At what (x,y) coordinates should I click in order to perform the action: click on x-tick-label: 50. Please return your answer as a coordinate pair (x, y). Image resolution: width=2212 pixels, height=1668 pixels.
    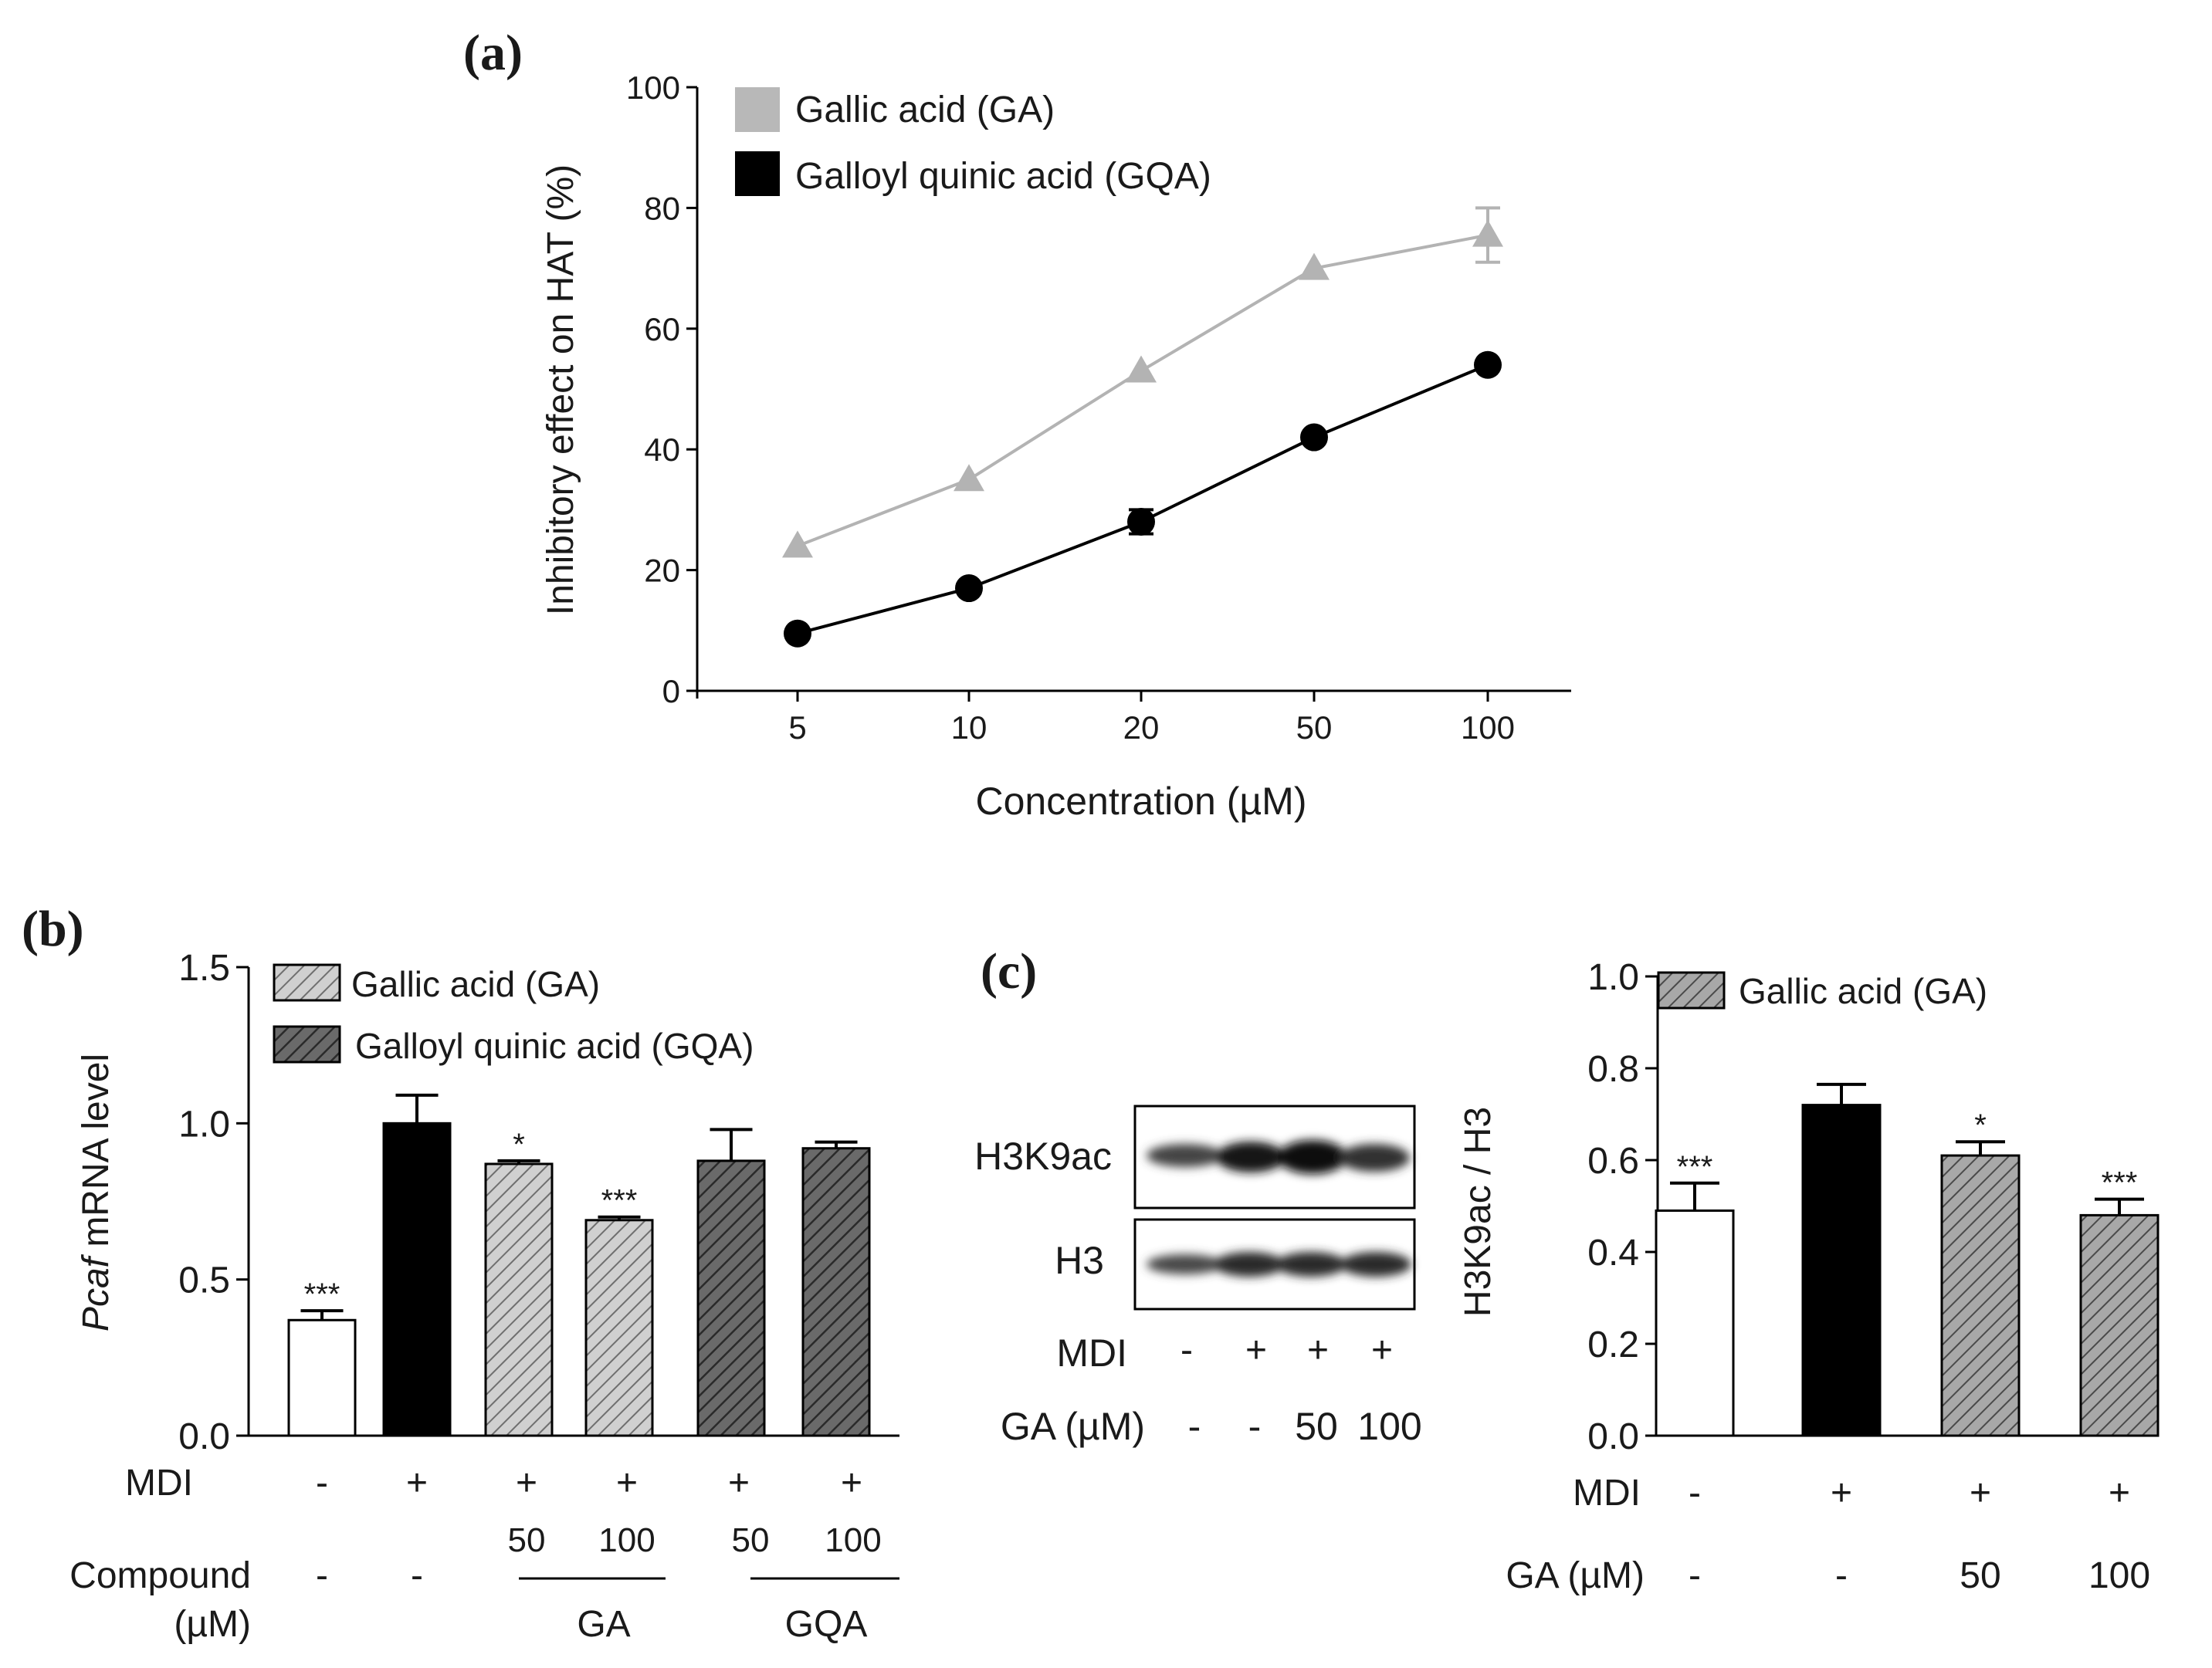
    Looking at the image, I should click on (1314, 727).